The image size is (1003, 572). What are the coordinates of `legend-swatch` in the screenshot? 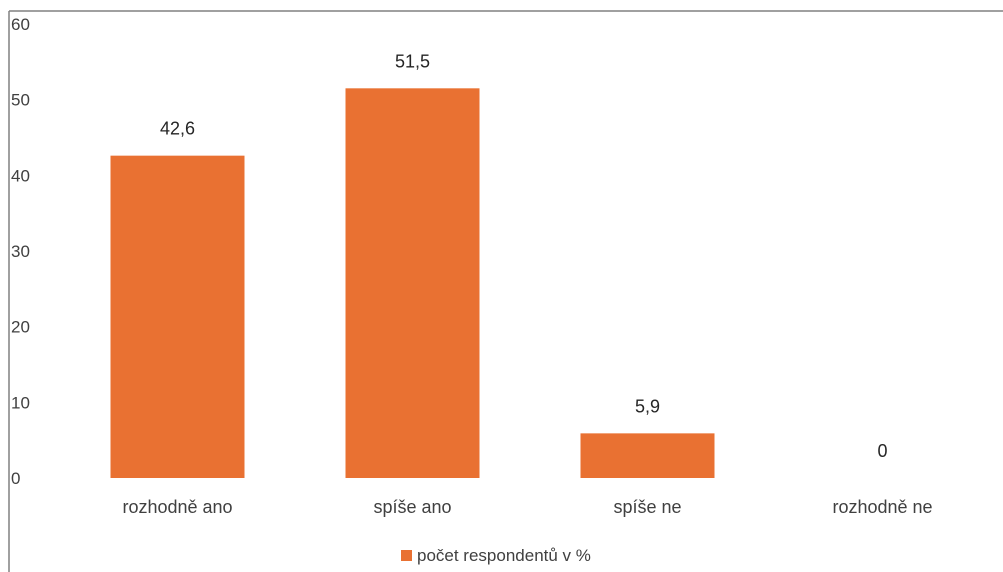 It's located at (406, 555).